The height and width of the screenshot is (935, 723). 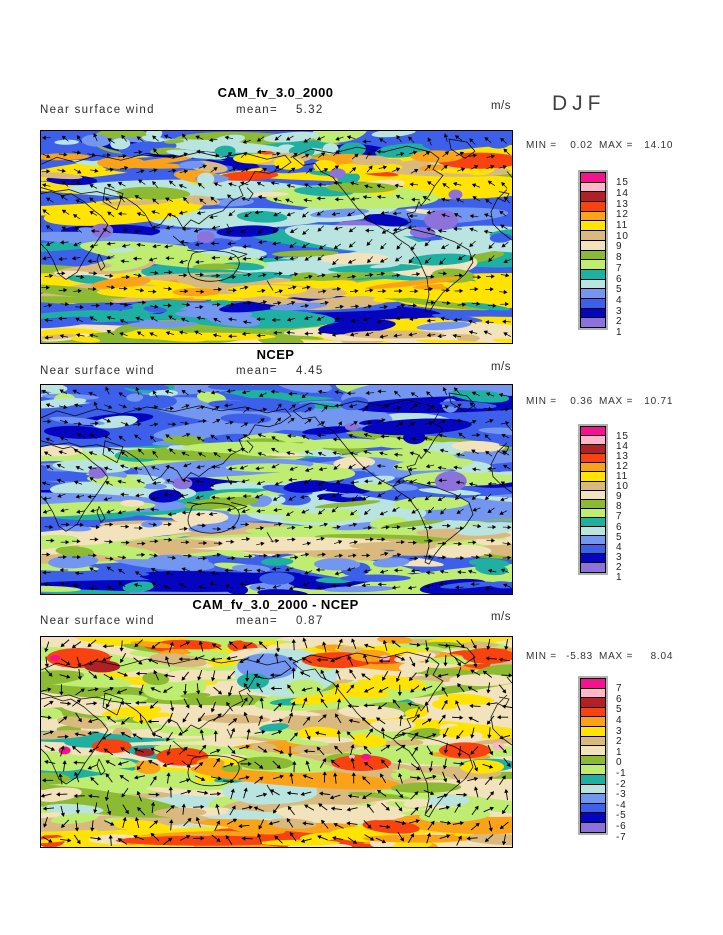 What do you see at coordinates (275, 92) in the screenshot?
I see `panel-cam-title: CAM_fv_3.0_2000` at bounding box center [275, 92].